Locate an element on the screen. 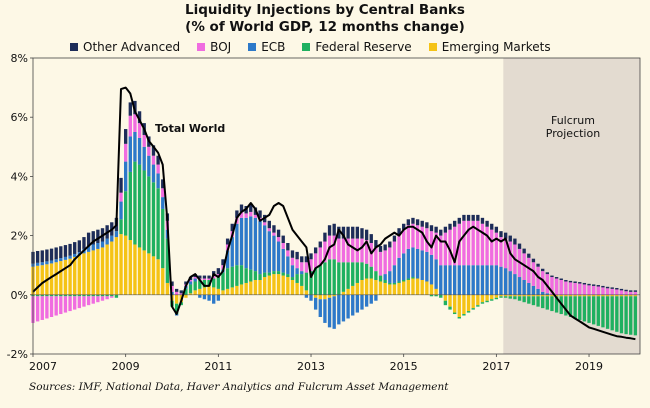 This screenshot has width=650, height=408. legend-label-federal-reserve: Federal Reserve is located at coordinates (363, 47).